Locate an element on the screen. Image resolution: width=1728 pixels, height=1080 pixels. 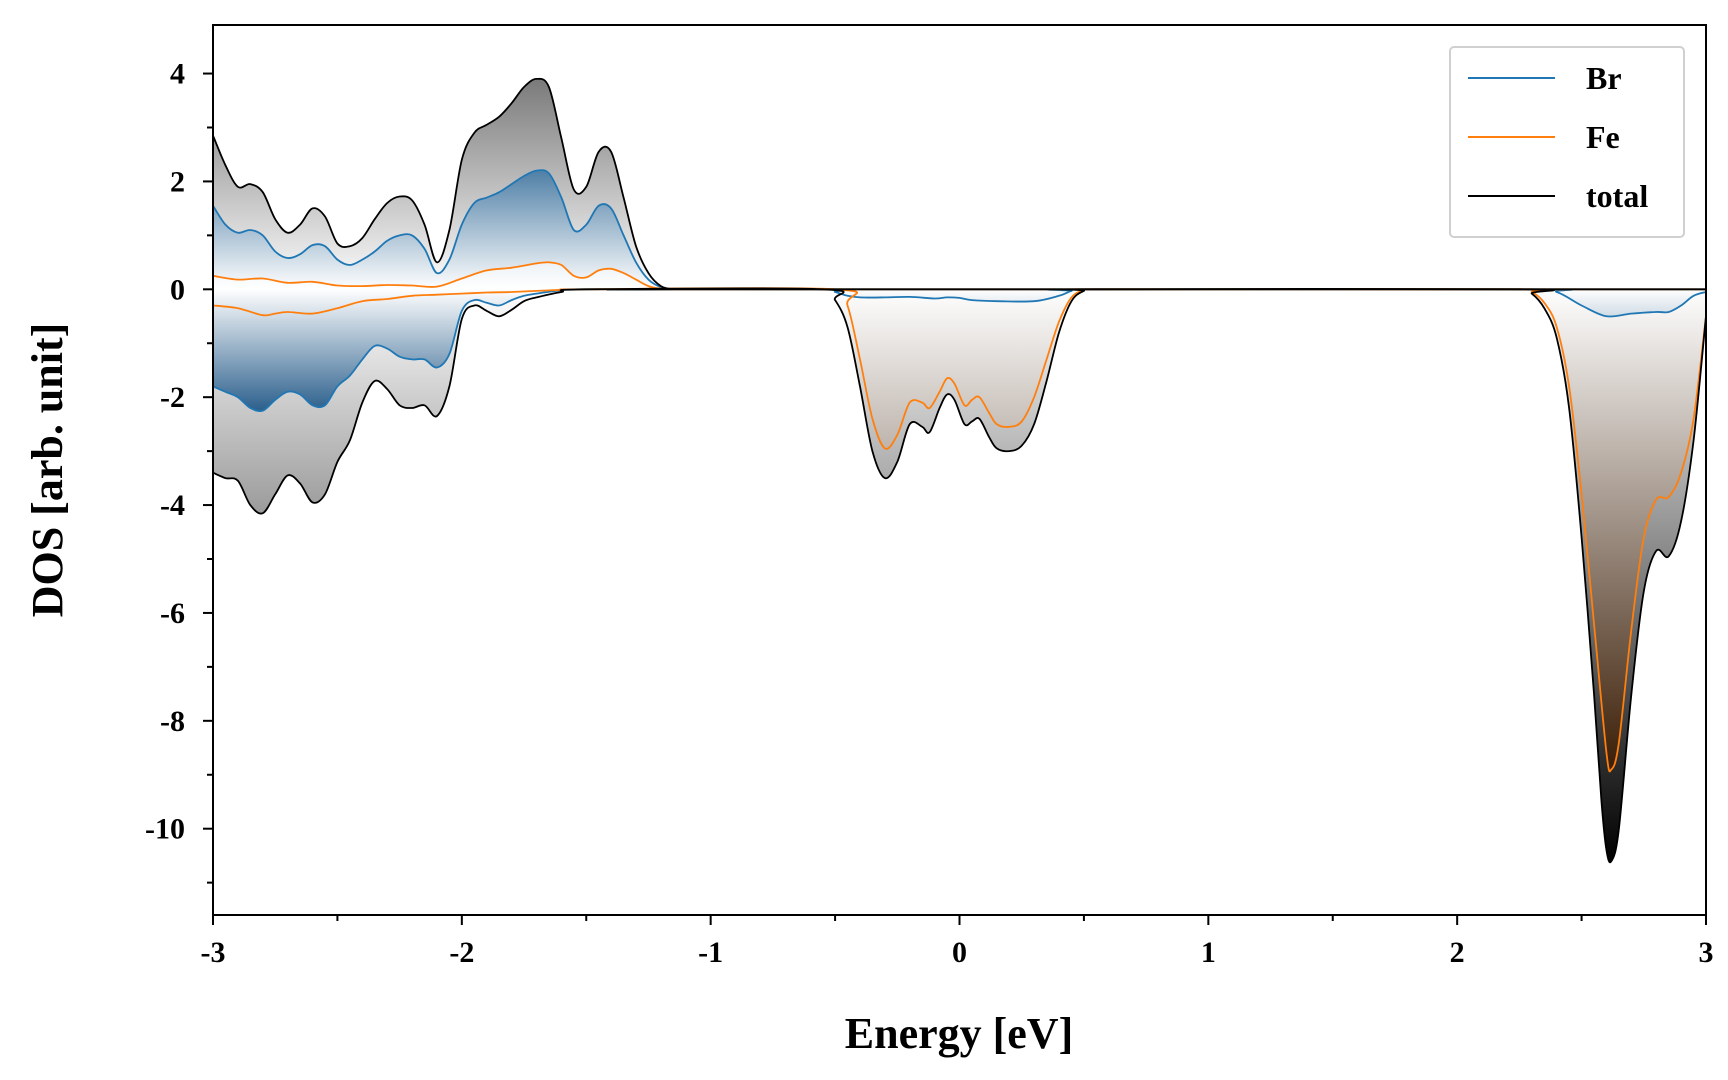
legend: Br Fe total is located at coordinates (1567, 142).